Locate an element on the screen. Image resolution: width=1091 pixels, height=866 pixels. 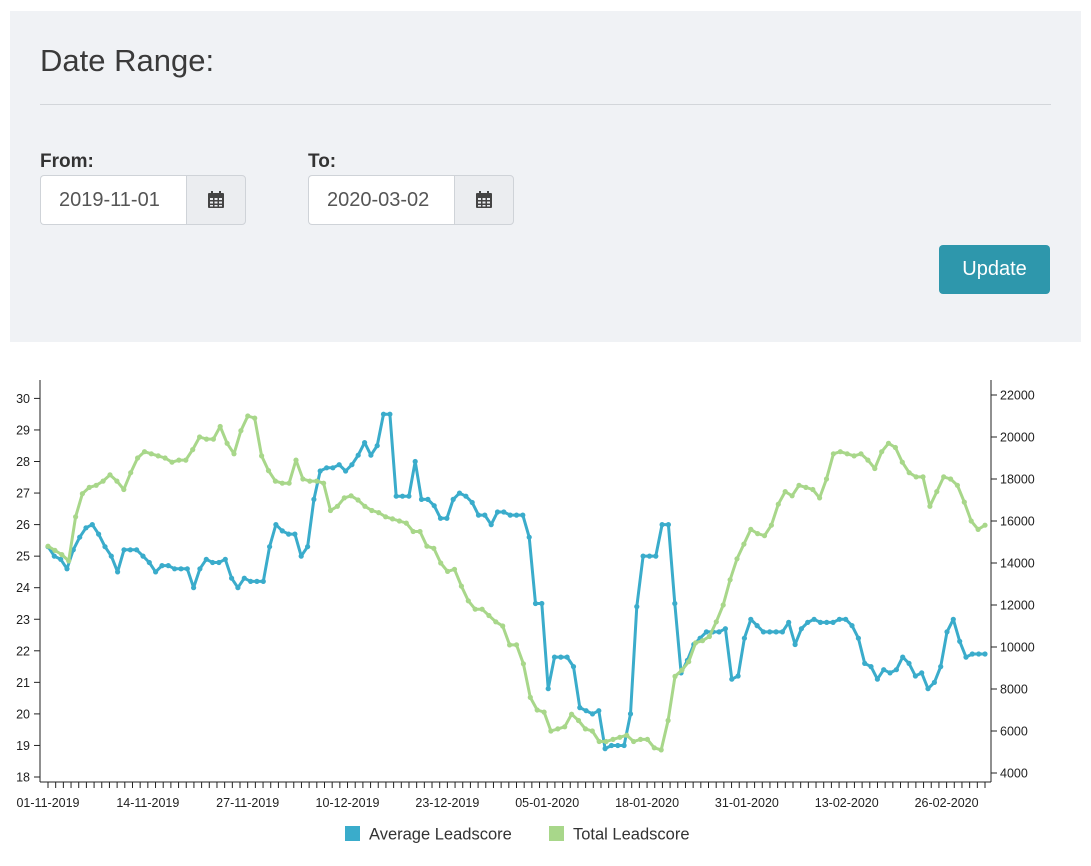
from-date-input is located at coordinates (113, 200).